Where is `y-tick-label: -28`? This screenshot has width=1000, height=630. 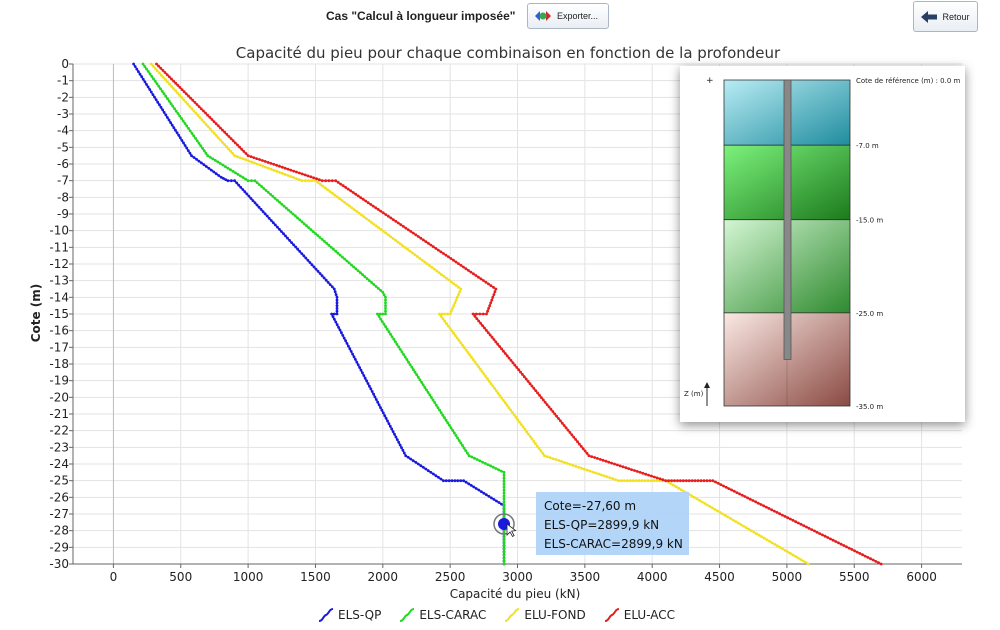 y-tick-label: -28 is located at coordinates (59, 531).